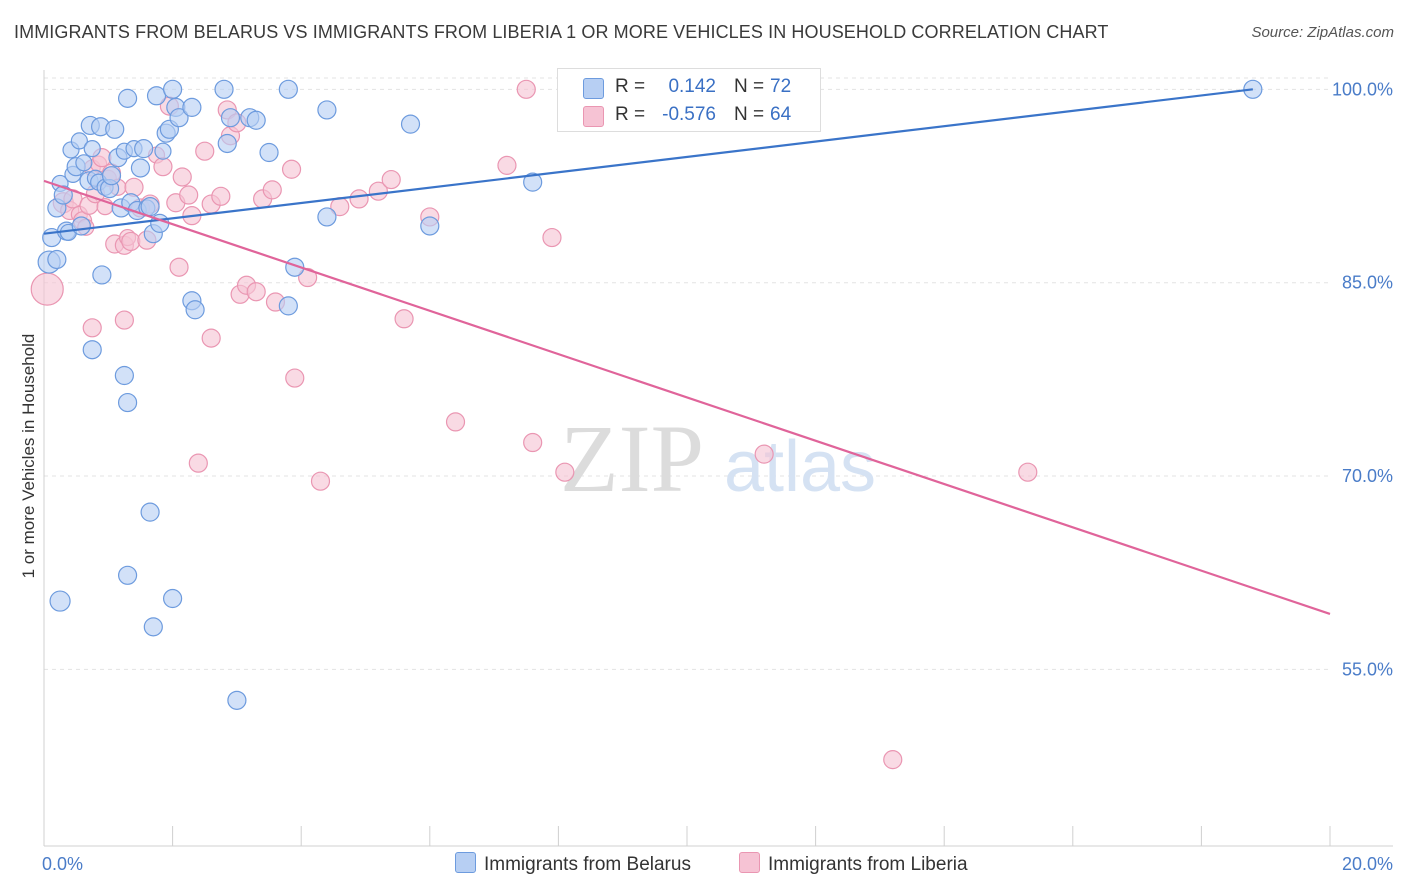 The image size is (1406, 892). Describe the element at coordinates (1367, 283) in the screenshot. I see `y-tick-label: 85.0%` at that location.